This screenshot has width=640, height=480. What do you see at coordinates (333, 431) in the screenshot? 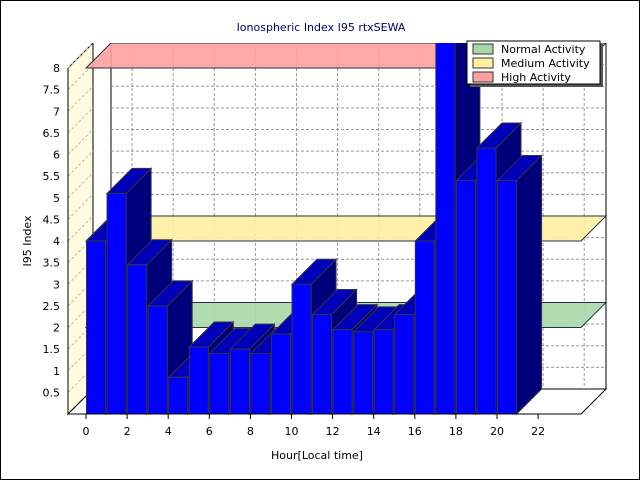
I see `x-tick-label: 12` at bounding box center [333, 431].